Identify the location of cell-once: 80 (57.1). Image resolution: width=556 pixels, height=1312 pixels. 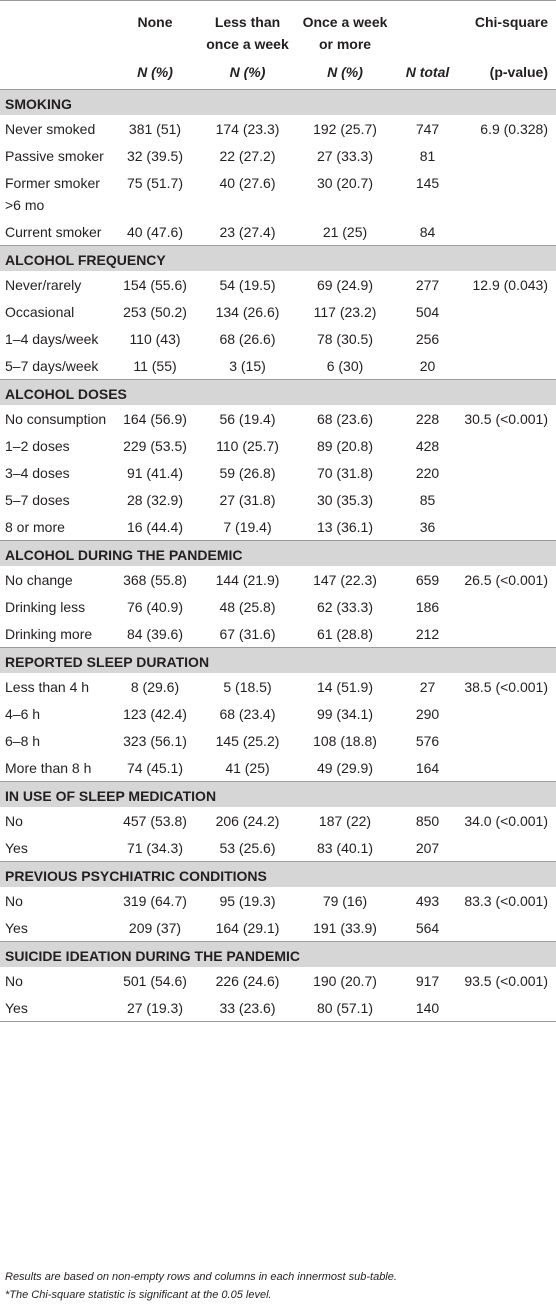
(345, 1008).